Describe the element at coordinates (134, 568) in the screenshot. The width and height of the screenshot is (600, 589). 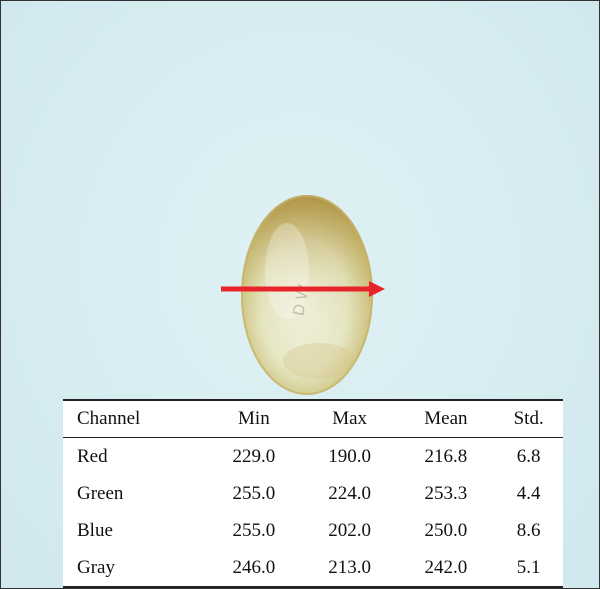
I see `cell-channel: Gray` at that location.